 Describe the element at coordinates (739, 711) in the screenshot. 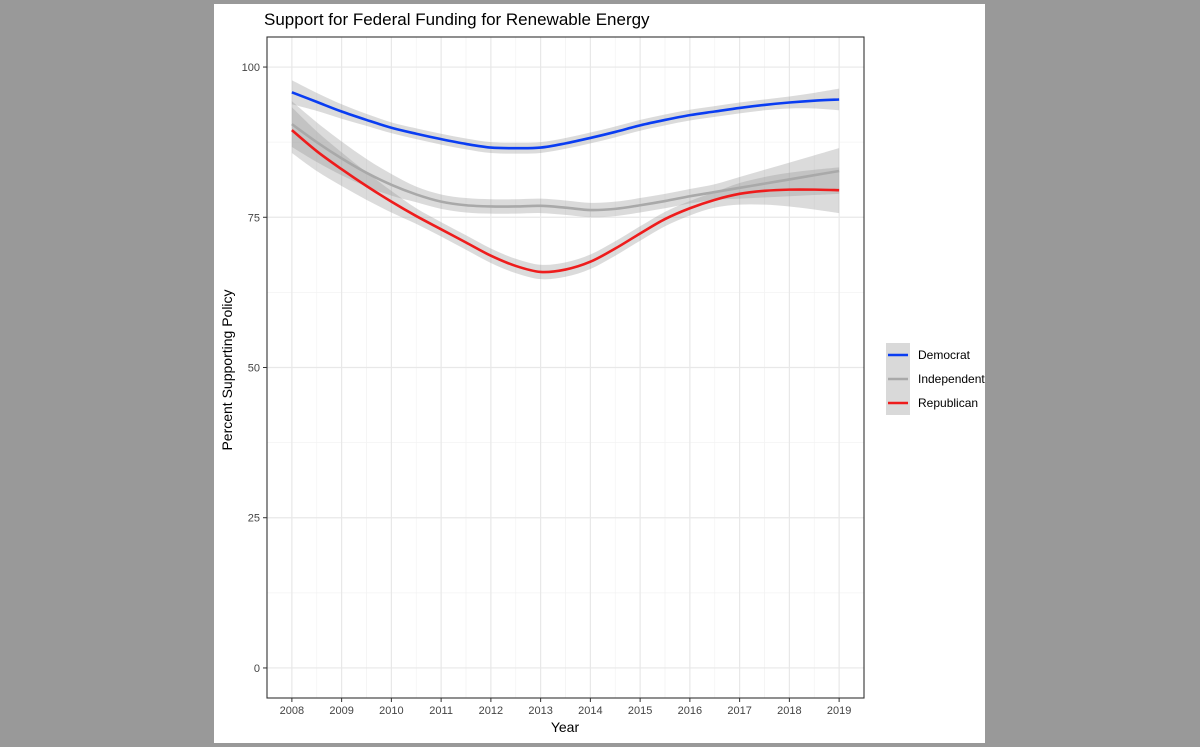

I see `x-tick-label: 2017` at that location.